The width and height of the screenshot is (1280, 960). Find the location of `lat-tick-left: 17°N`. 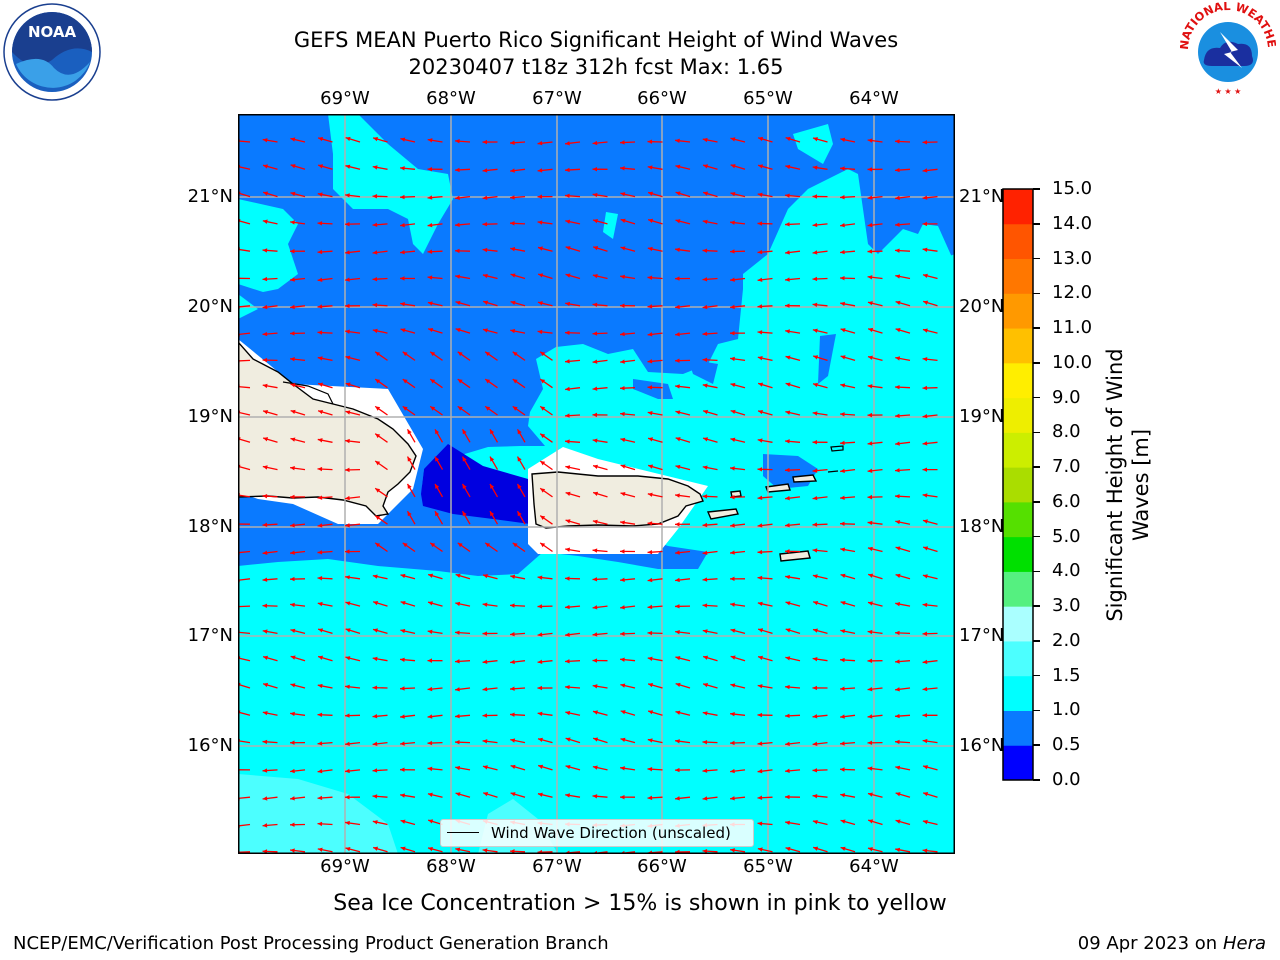

lat-tick-left: 17°N is located at coordinates (210, 635).